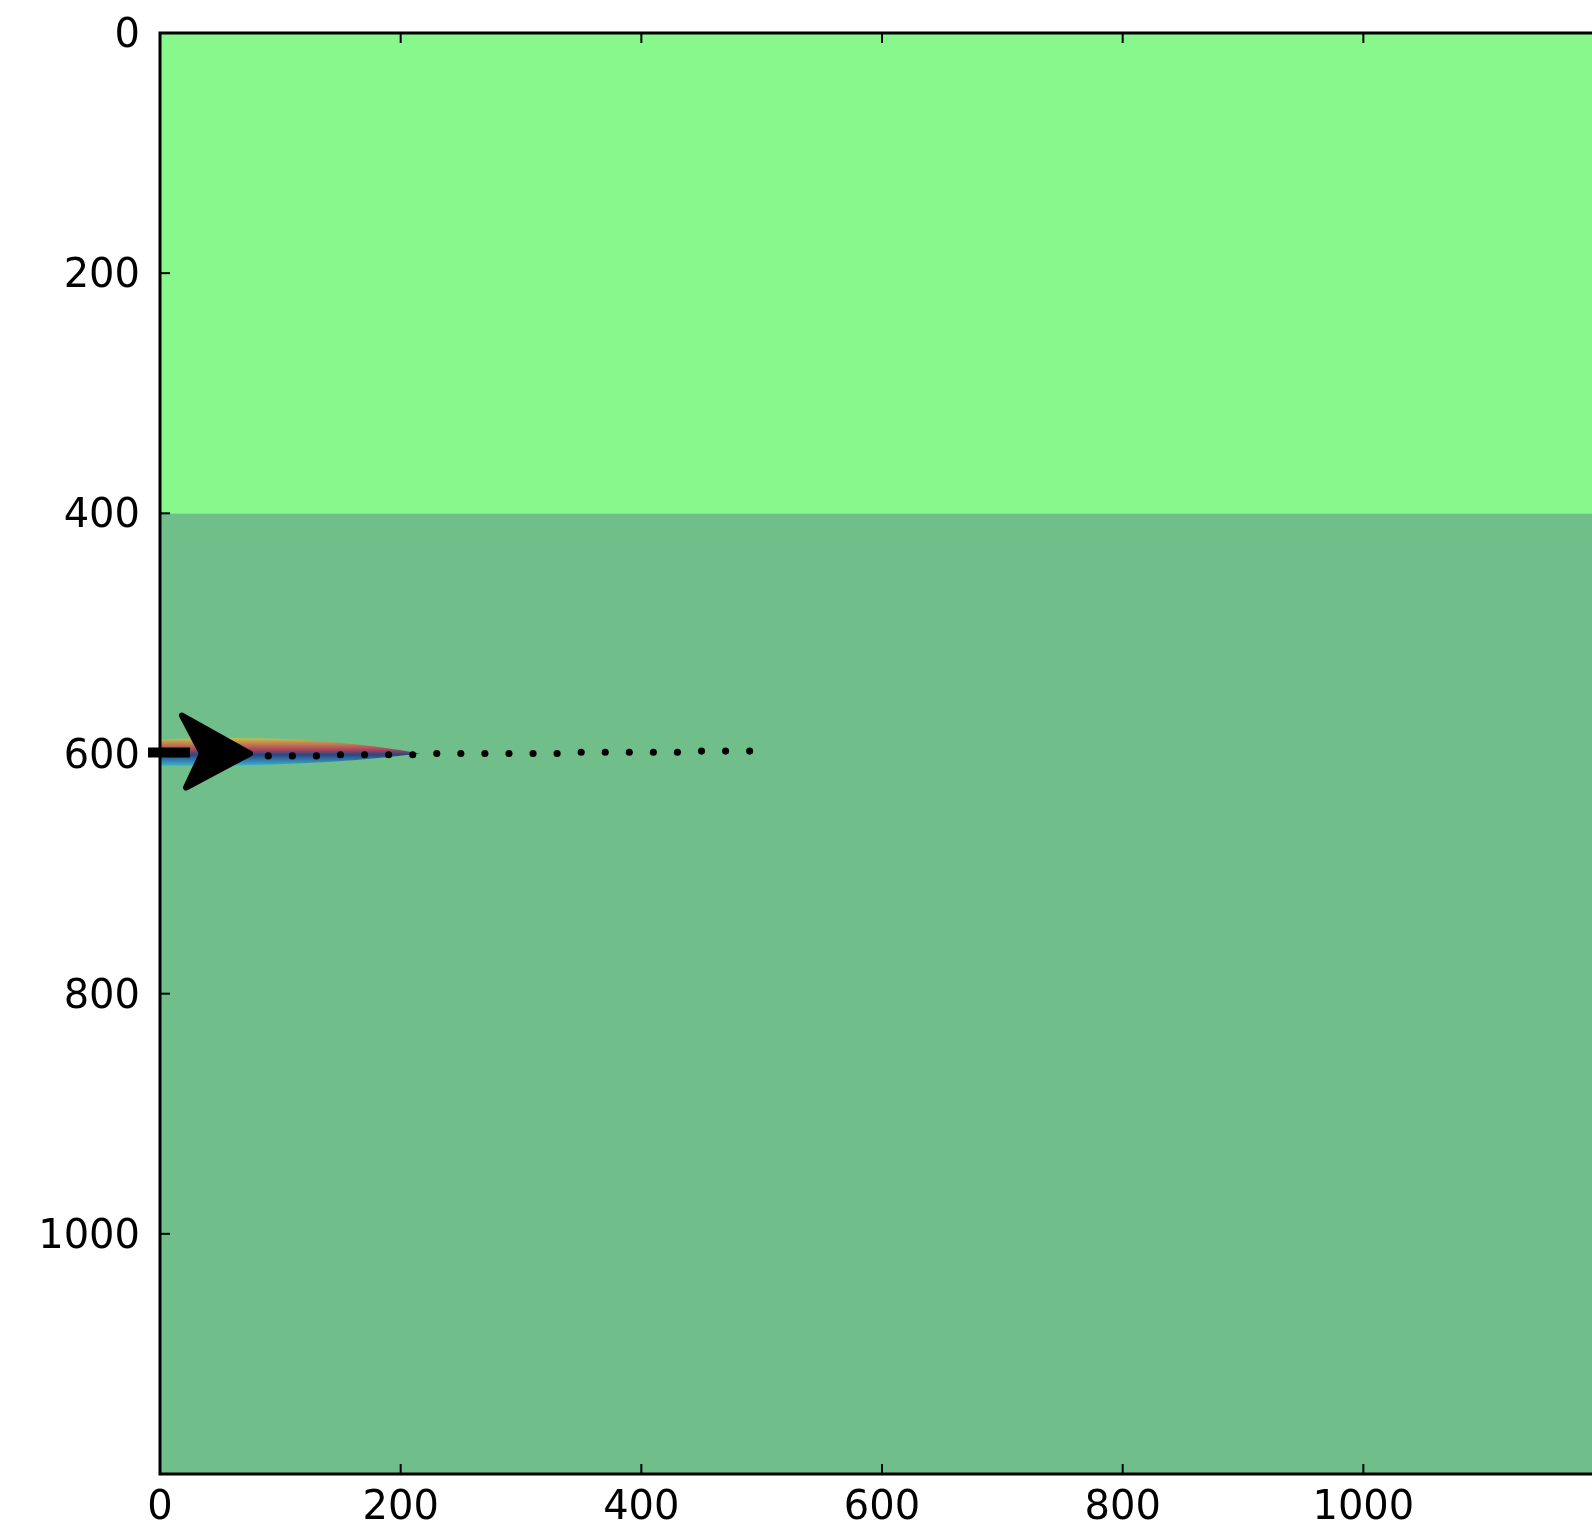  I want to click on x-tick-label: 400, so click(641, 1505).